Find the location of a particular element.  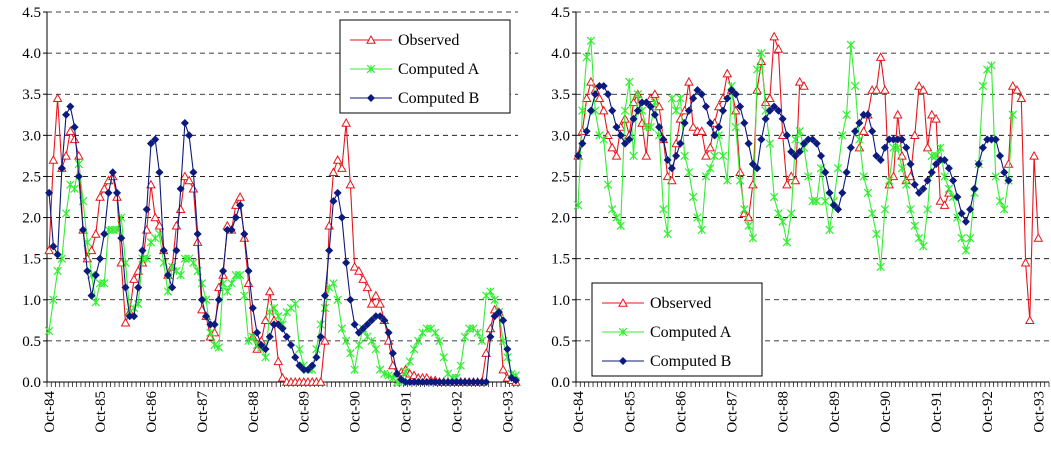

left-legend-label: Computed A is located at coordinates (439, 69).